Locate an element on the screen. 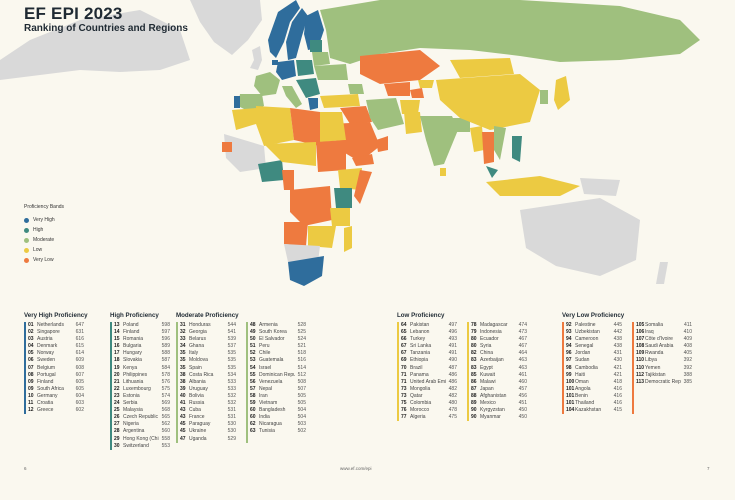  country-name: Sweden is located at coordinates (46, 360).